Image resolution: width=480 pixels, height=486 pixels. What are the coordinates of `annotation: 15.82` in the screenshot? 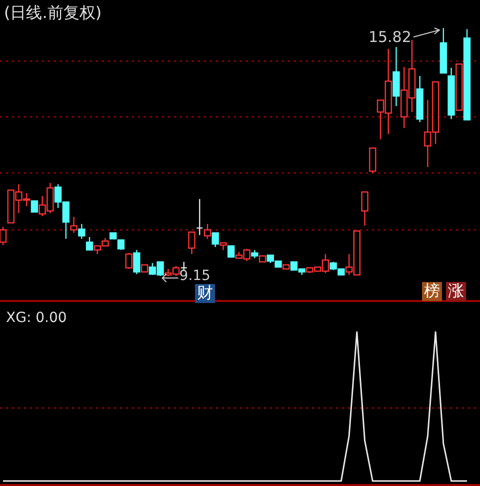 It's located at (390, 37).